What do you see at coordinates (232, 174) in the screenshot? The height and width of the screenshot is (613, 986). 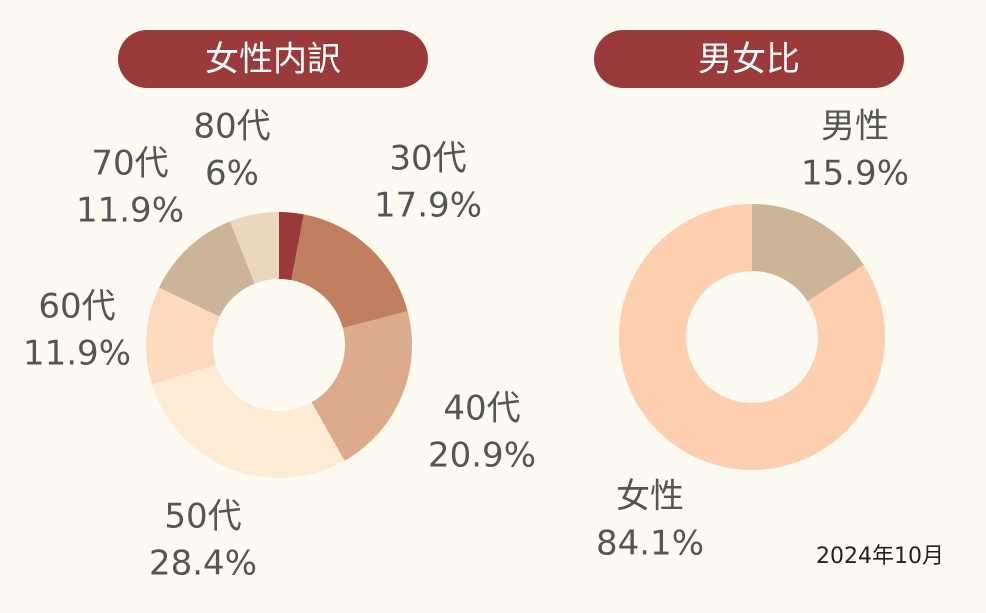 I see `slice-value-label: 6%` at bounding box center [232, 174].